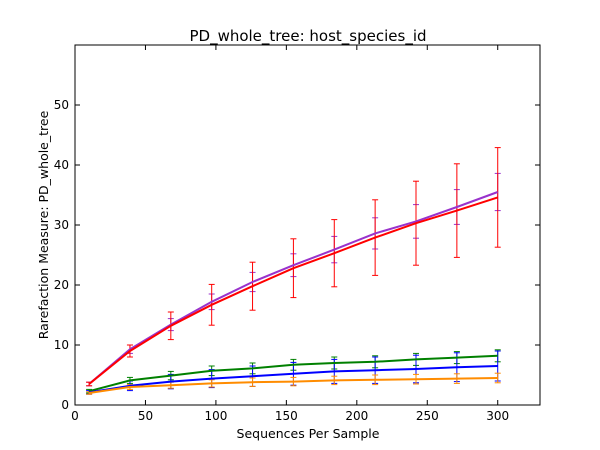  I want to click on y-tick-label: 40, so click(61, 165).